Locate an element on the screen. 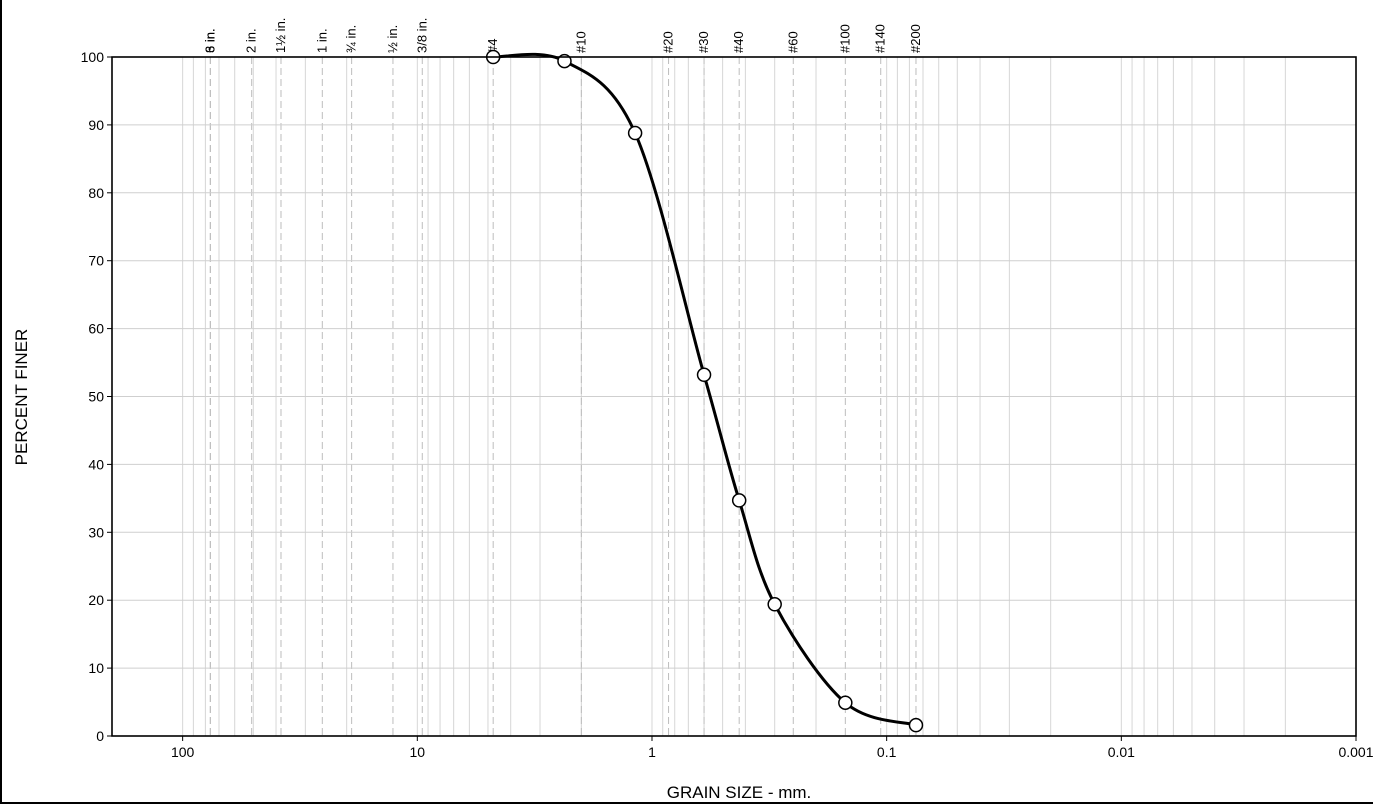 Image resolution: width=1373 pixels, height=804 pixels. sieve-label: ½ in. is located at coordinates (392, 39).